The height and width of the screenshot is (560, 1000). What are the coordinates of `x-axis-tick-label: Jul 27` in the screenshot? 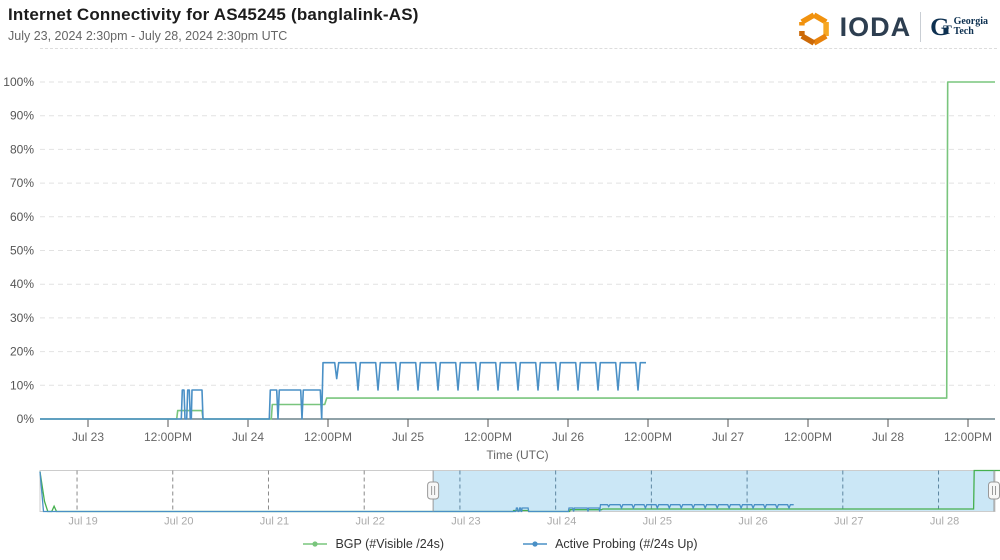 It's located at (728, 437).